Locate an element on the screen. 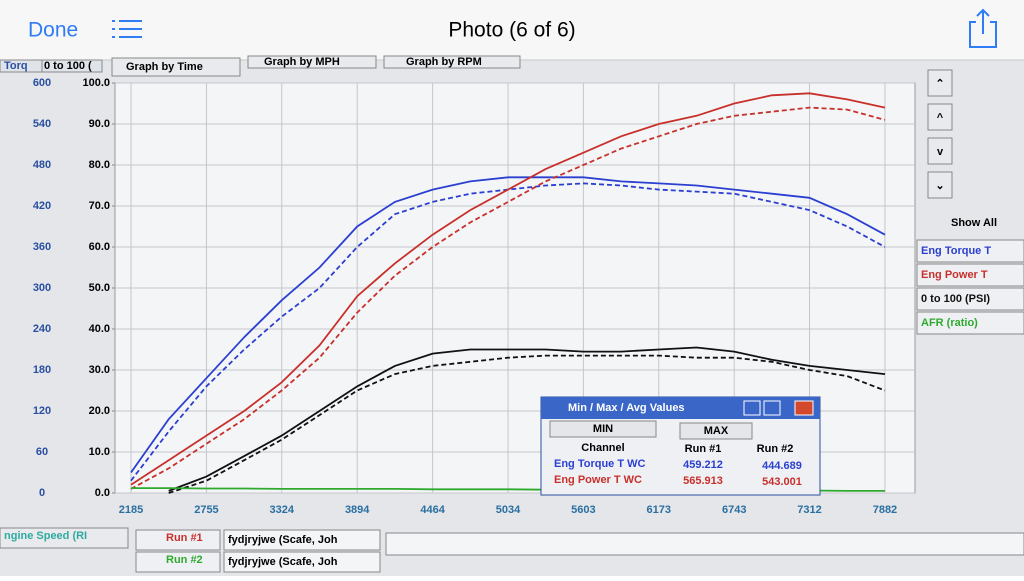  tab-label: Torq is located at coordinates (16, 66).